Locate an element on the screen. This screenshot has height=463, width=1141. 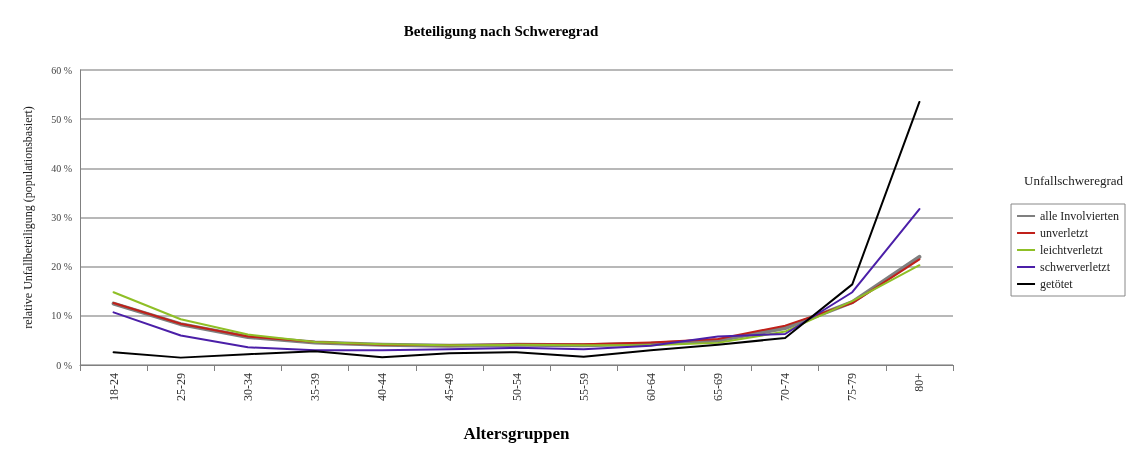
chart-title: Beteiligung nach Schweregrad is located at coordinates (501, 30).